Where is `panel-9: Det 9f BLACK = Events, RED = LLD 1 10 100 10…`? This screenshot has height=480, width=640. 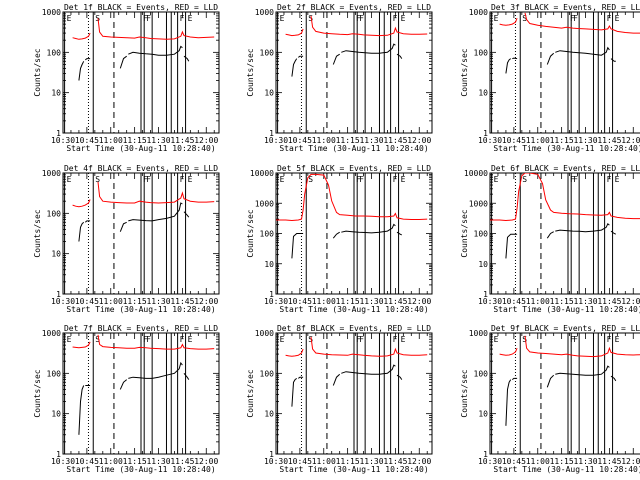 panel-9: Det 9f BLACK = Events, RED = LLD 1 10 100 10… is located at coordinates (550, 399).